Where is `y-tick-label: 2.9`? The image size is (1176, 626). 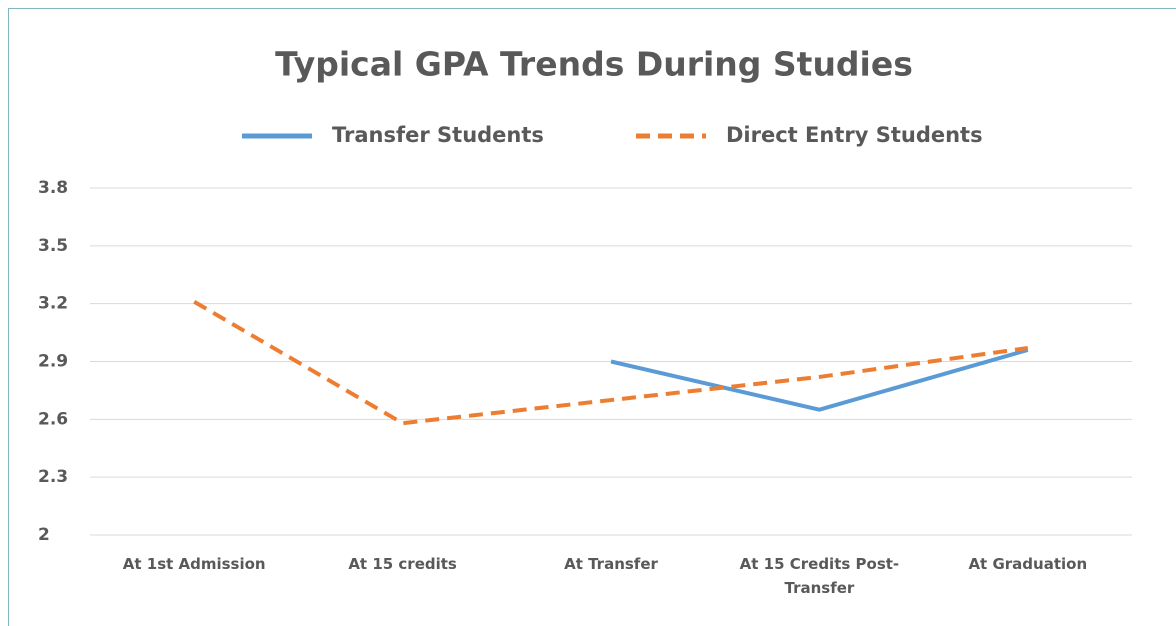
y-tick-label: 2.9 is located at coordinates (53, 362).